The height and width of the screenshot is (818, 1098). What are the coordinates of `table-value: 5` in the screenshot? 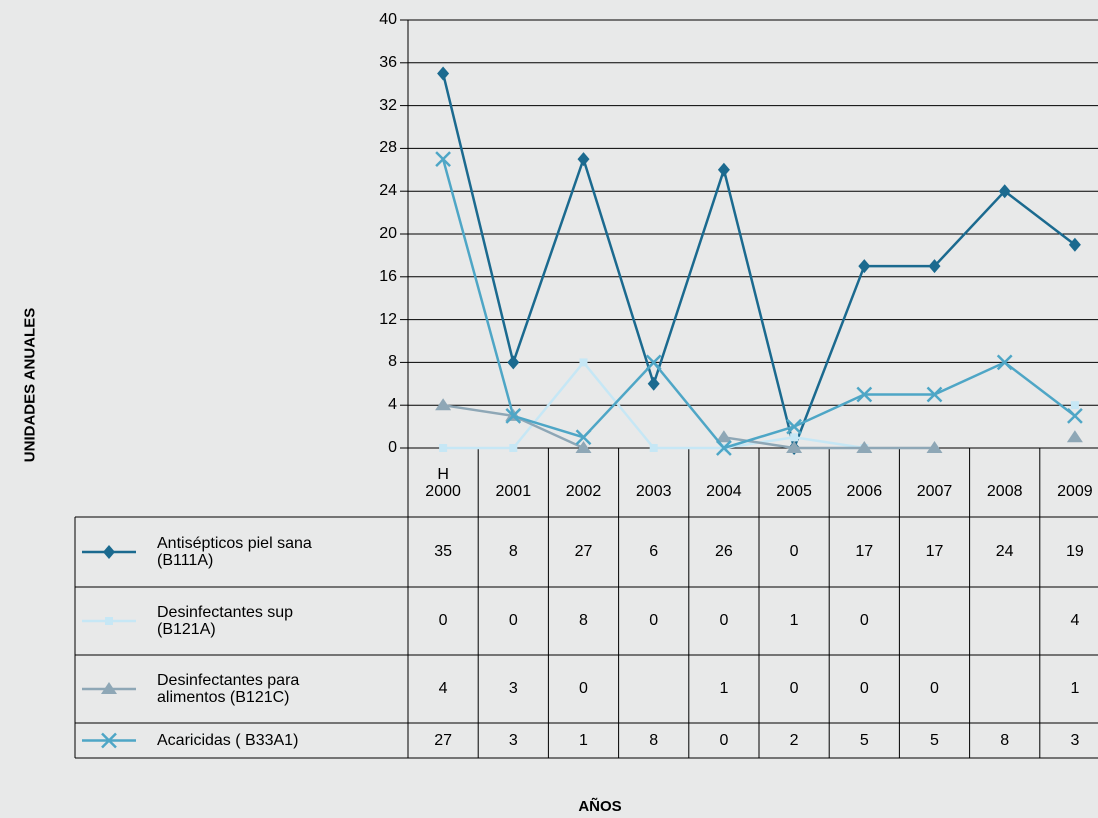 It's located at (934, 740).